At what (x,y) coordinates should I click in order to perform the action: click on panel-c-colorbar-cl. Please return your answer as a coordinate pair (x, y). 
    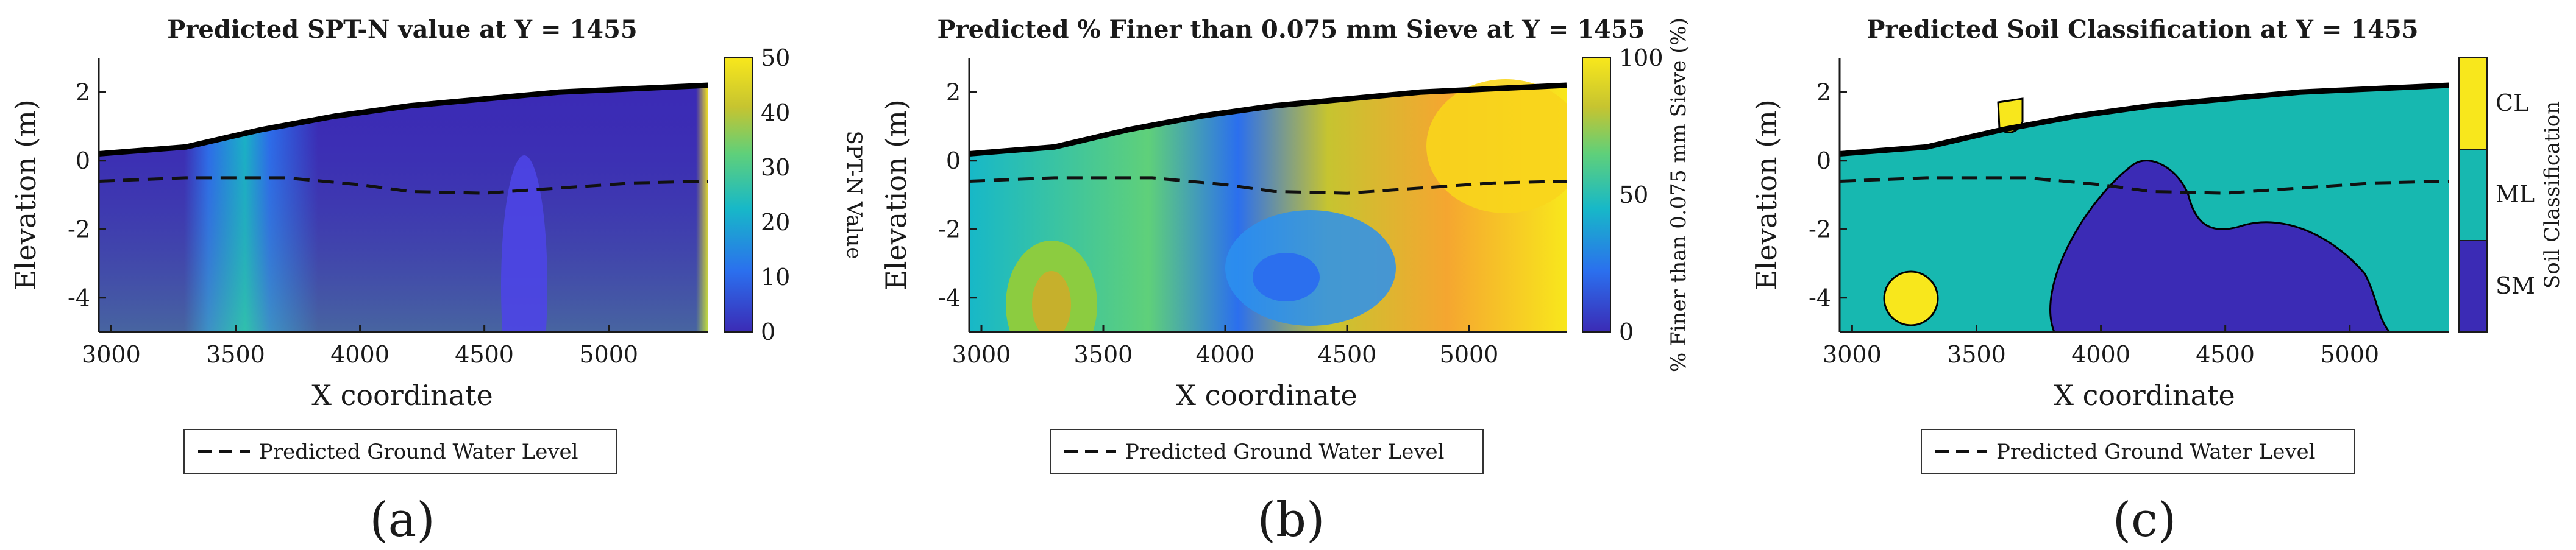
    Looking at the image, I should click on (2473, 103).